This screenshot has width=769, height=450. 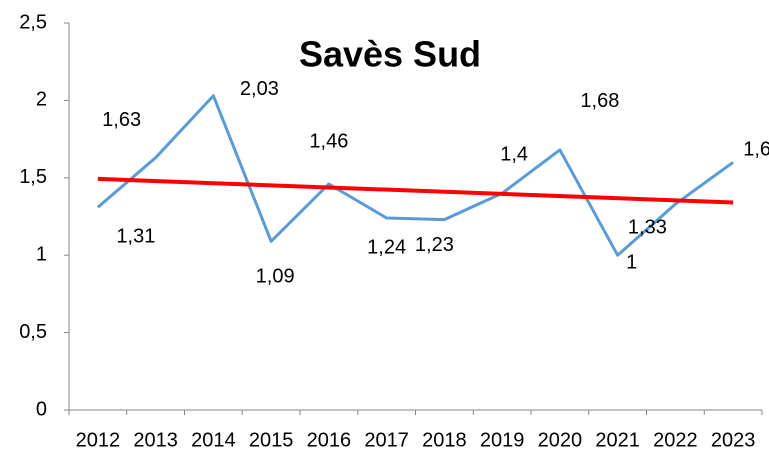 I want to click on data-label: 1,09, so click(x=275, y=277).